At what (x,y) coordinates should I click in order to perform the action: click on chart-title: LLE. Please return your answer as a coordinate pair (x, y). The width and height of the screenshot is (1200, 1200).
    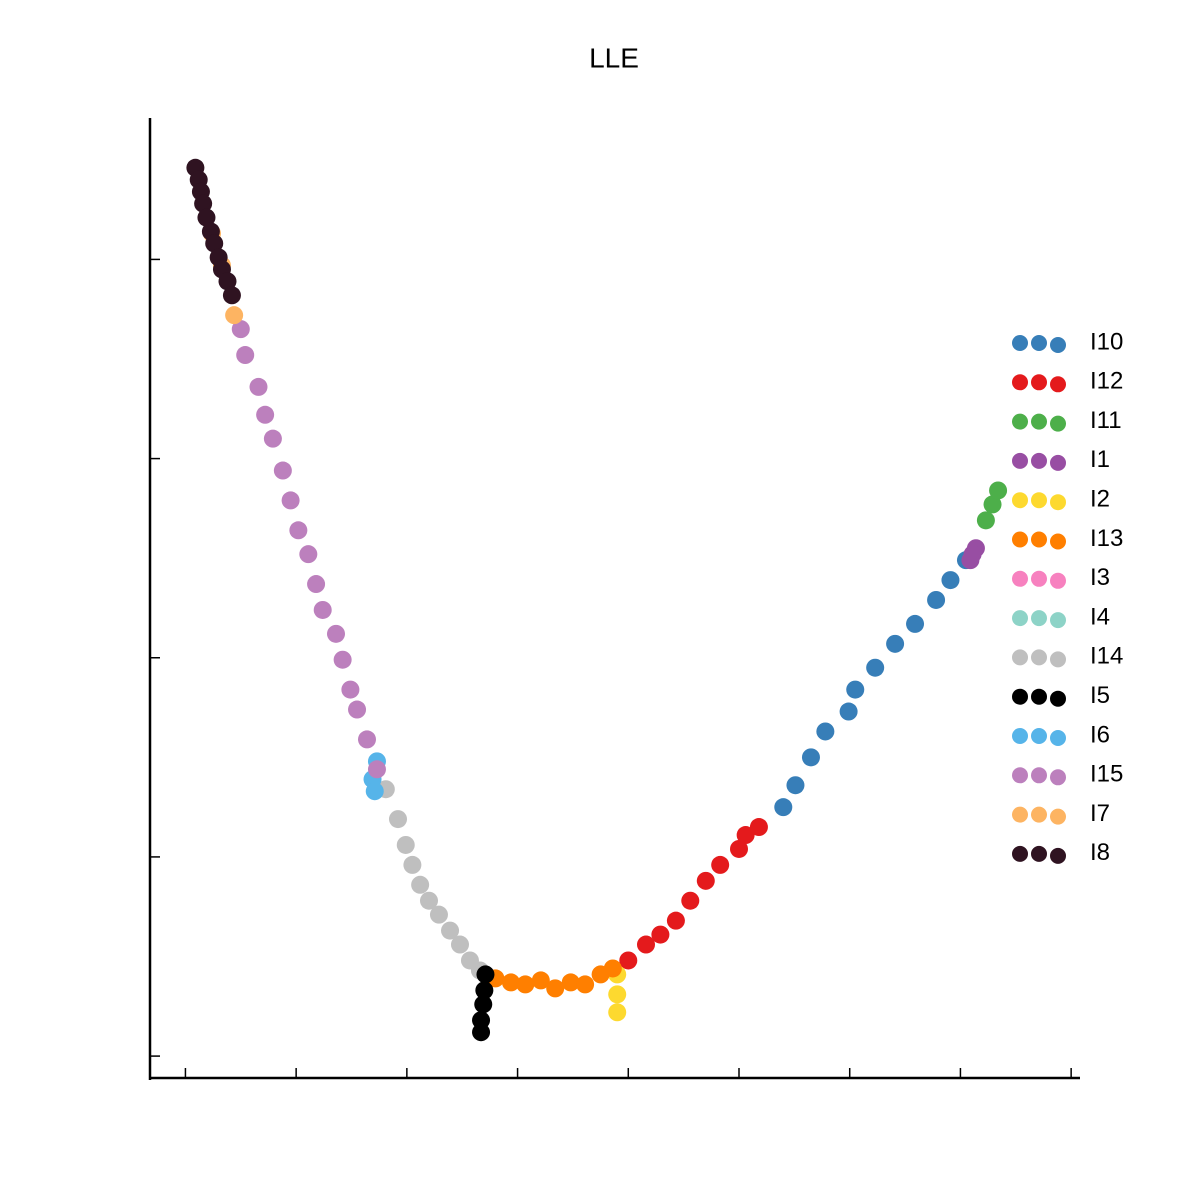
    Looking at the image, I should click on (614, 57).